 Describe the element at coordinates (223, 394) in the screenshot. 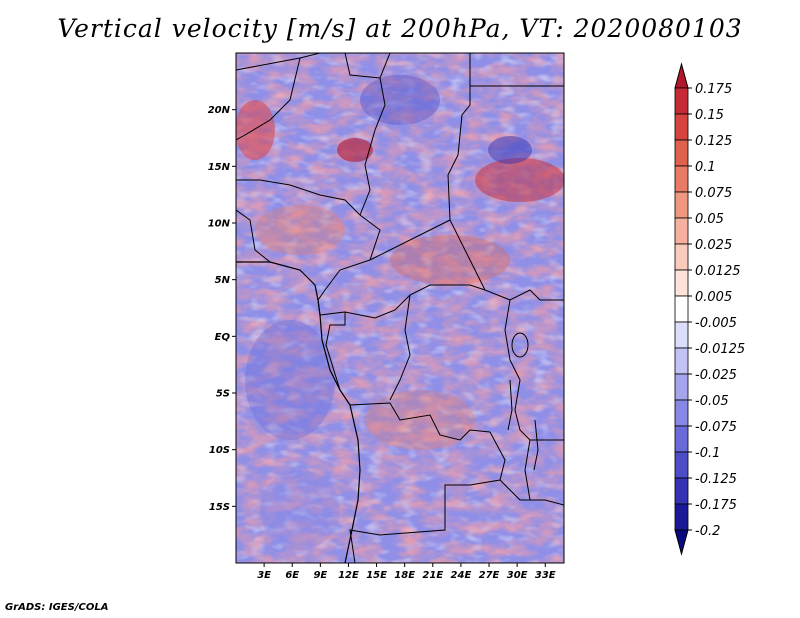

I see `lat-label: 5S` at that location.